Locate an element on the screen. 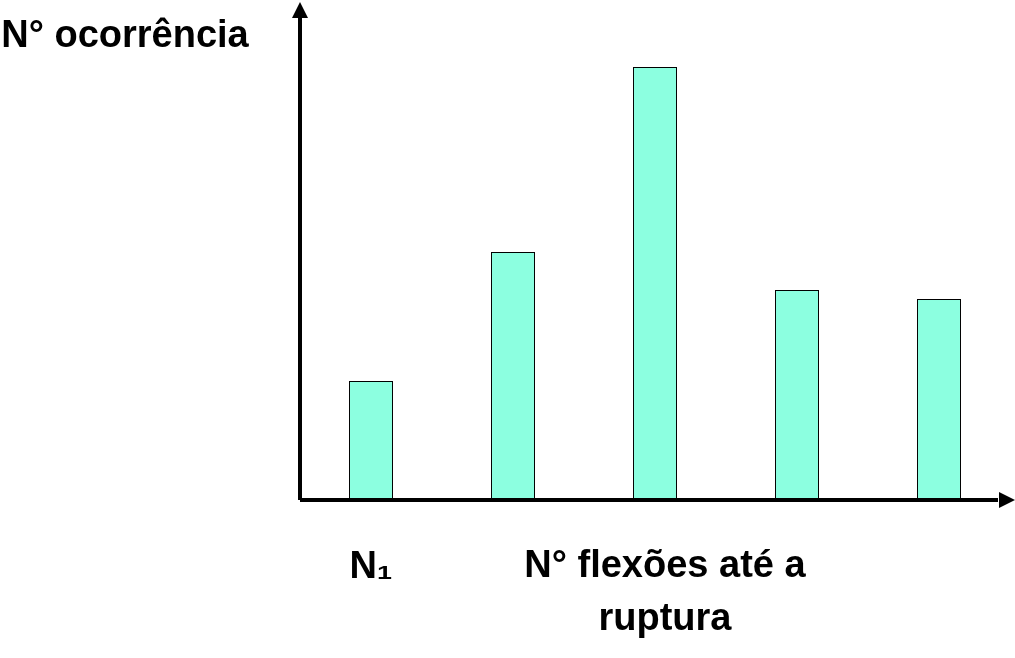 The height and width of the screenshot is (658, 1015). x-tick-label: N₁ is located at coordinates (371, 565).